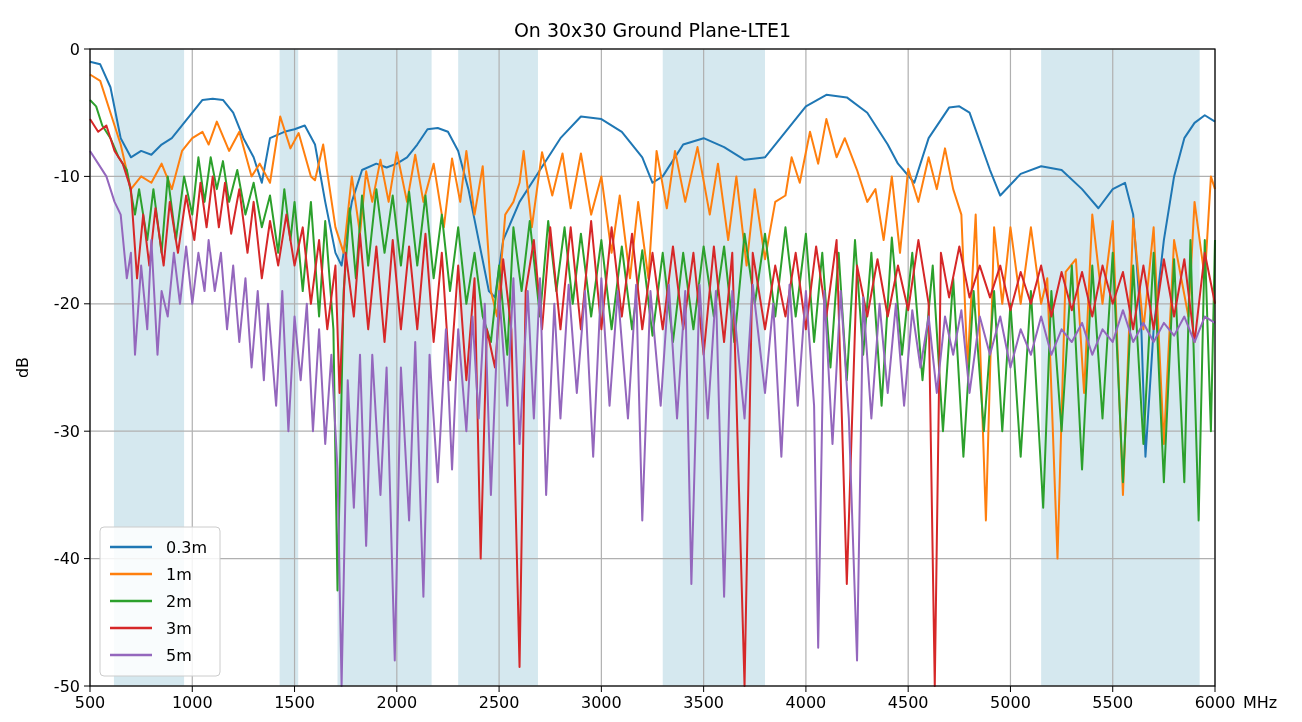 The height and width of the screenshot is (722, 1302). I want to click on x-tick-label: 1000, so click(192, 702).